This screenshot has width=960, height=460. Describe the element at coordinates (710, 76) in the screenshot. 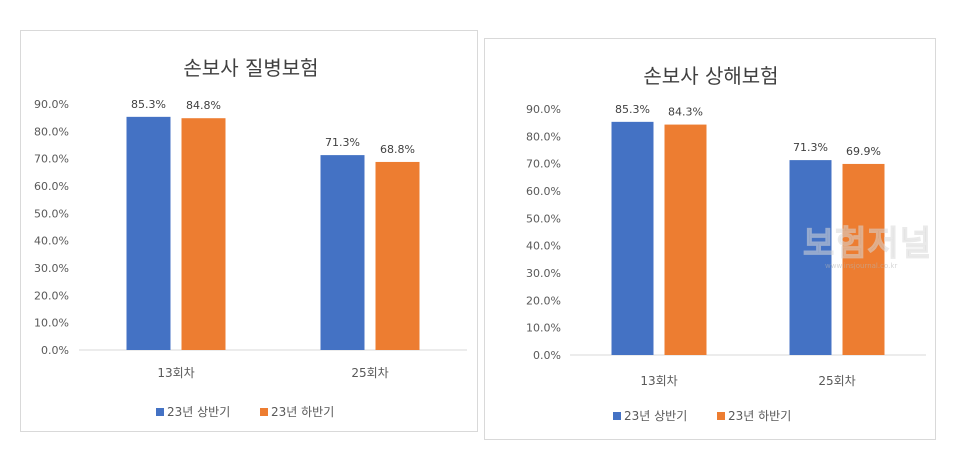

I see `chart-title: 손보사 상해보험` at that location.